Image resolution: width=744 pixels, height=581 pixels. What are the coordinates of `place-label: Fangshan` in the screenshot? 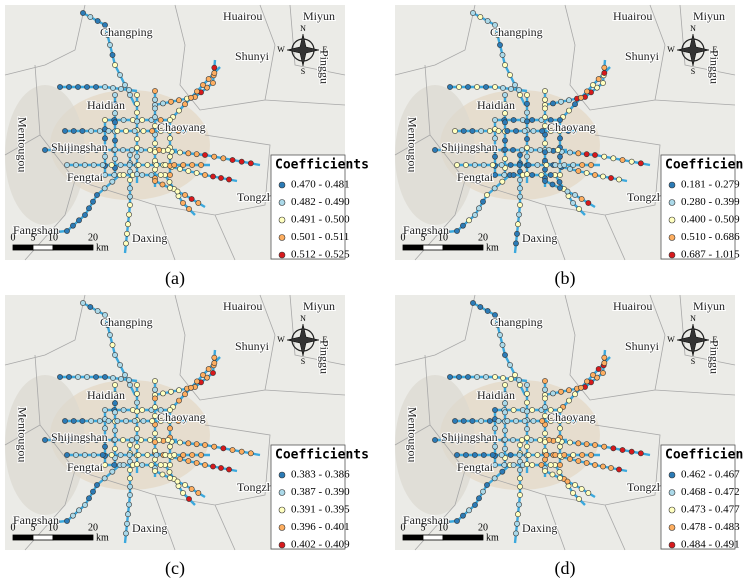 It's located at (36, 520).